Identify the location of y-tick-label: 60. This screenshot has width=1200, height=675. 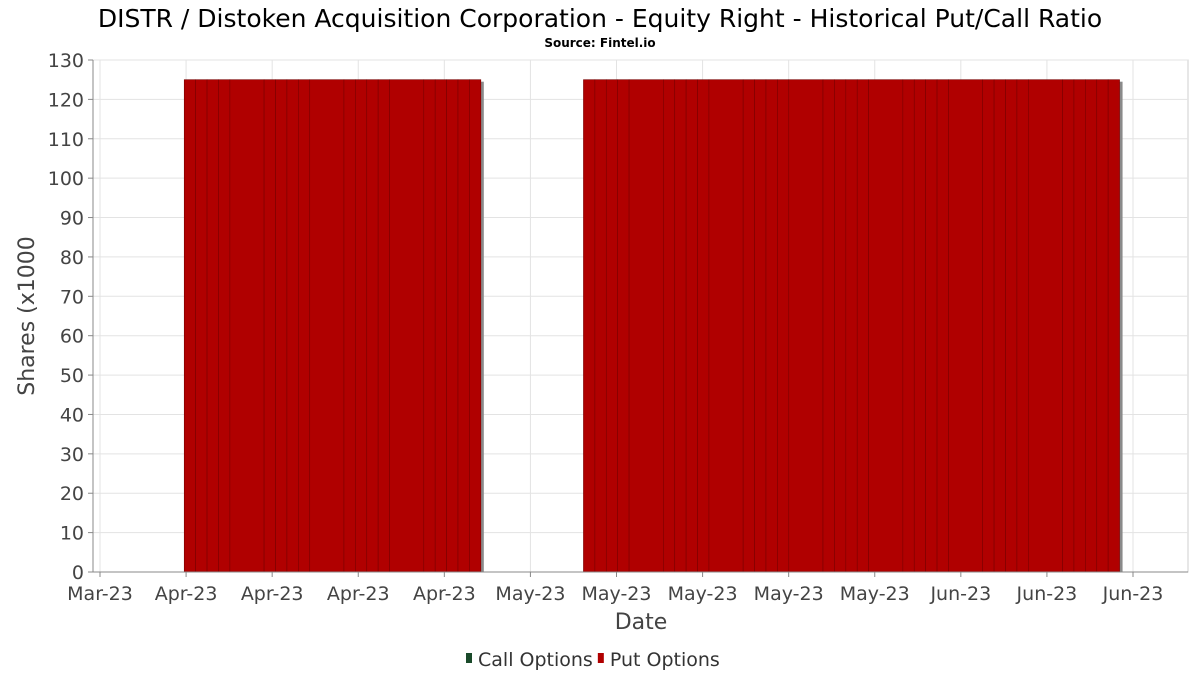
(72, 337).